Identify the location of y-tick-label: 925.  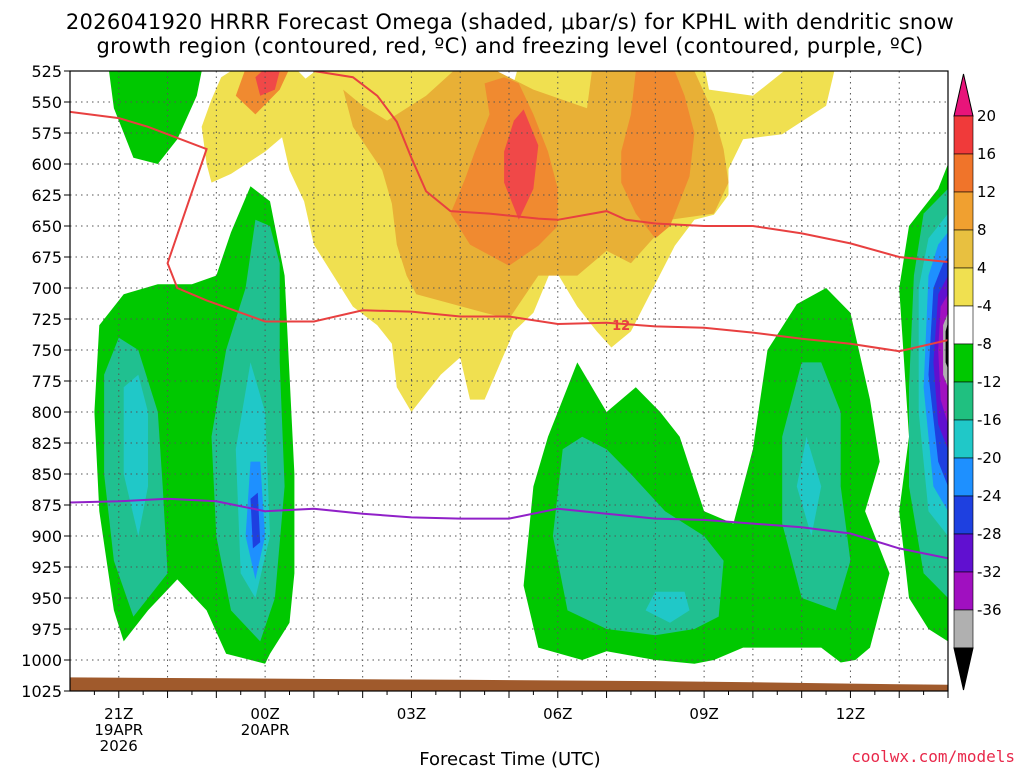
(46, 567).